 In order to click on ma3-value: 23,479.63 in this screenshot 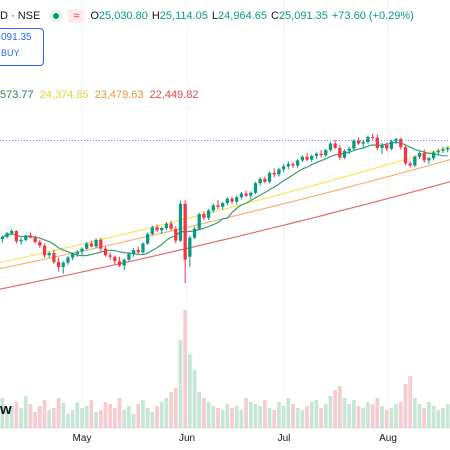, I will do `click(119, 95)`.